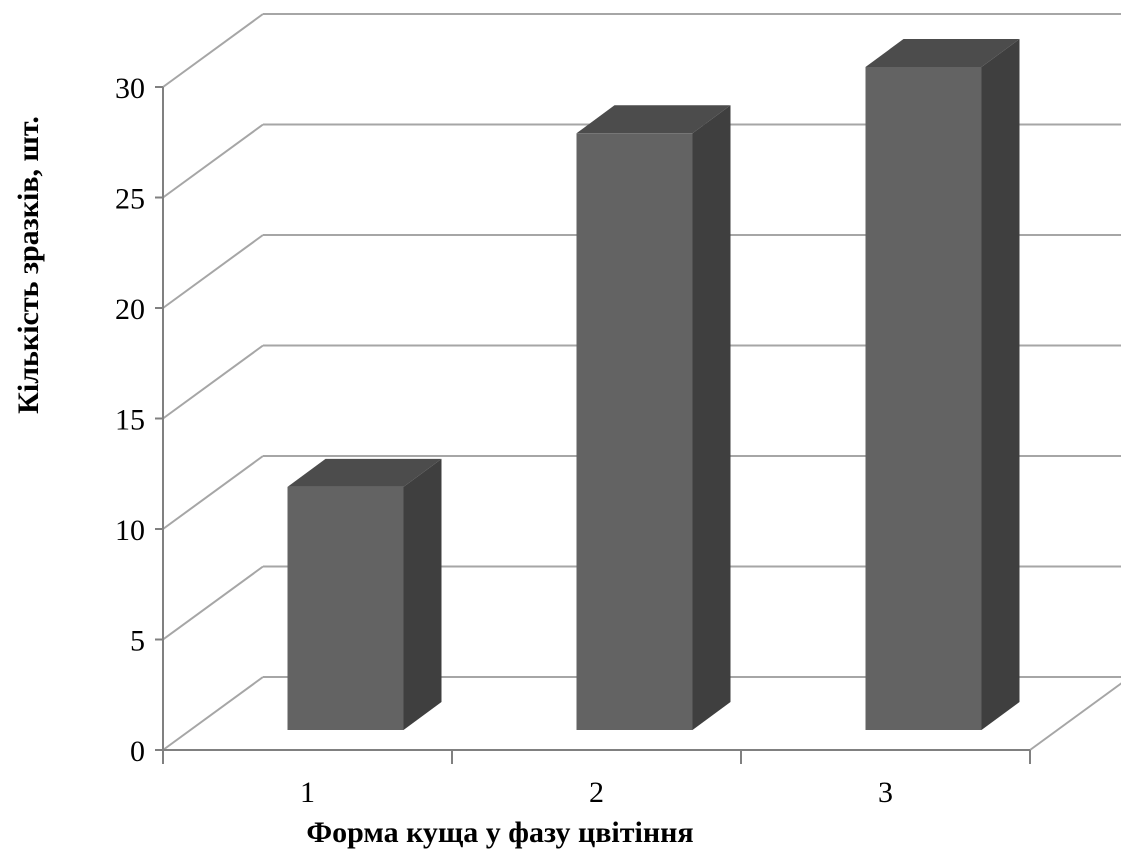 The height and width of the screenshot is (857, 1121). I want to click on y-tick-label: 15, so click(130, 420).